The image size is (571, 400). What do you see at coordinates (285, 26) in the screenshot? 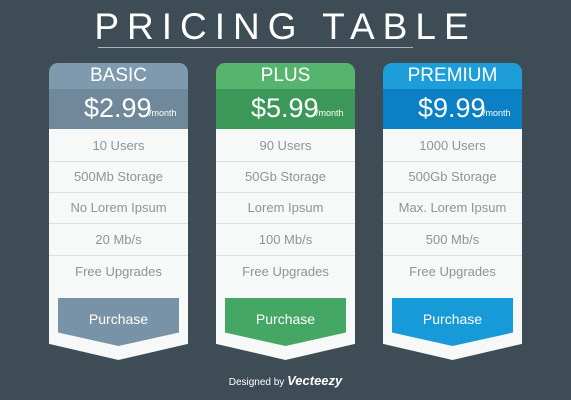
I see `page-title: PRICING TABLE` at bounding box center [285, 26].